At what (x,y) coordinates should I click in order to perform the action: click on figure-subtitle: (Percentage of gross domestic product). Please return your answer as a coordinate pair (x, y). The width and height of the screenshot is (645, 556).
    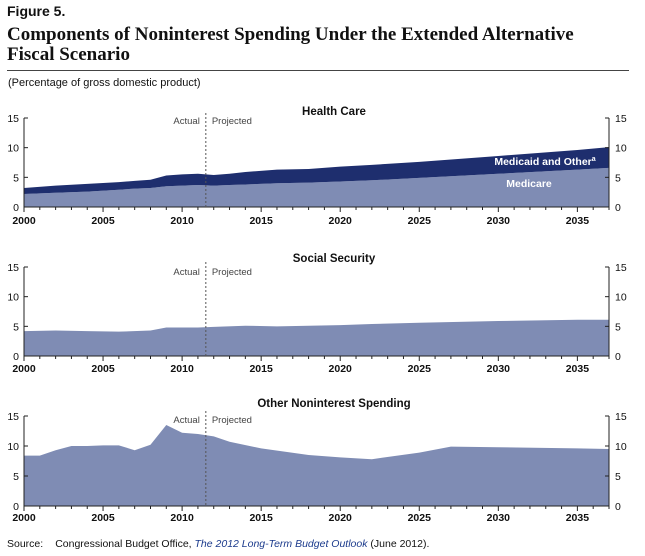
    Looking at the image, I should click on (104, 83).